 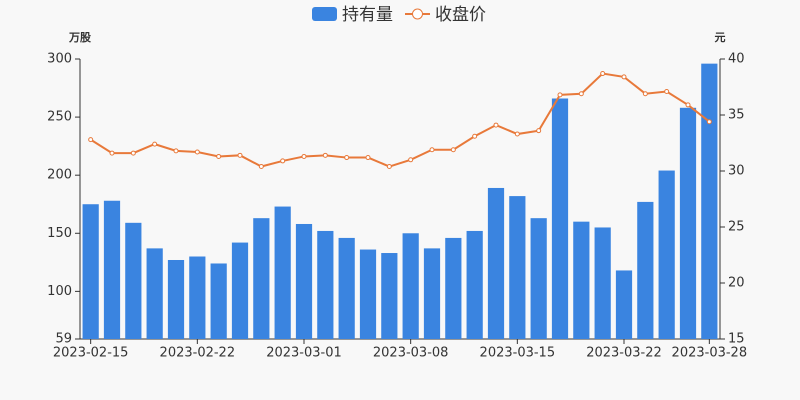 What do you see at coordinates (736, 115) in the screenshot?
I see `y2-tick-label: 35` at bounding box center [736, 115].